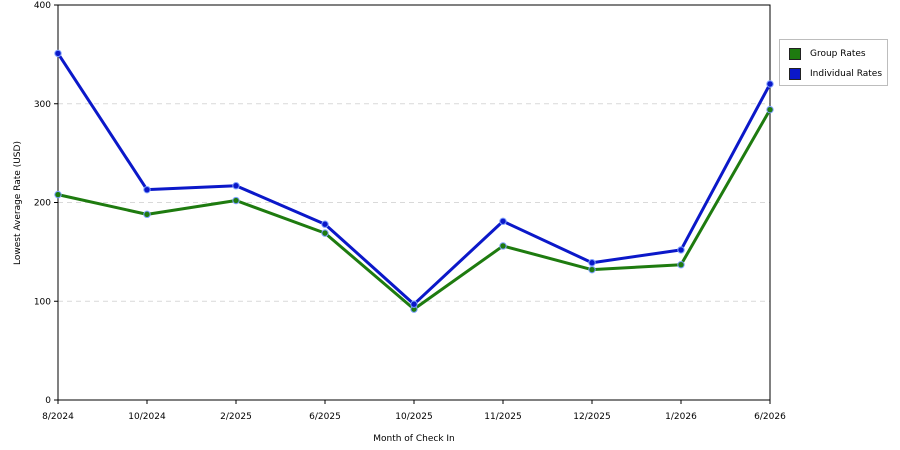 Image resolution: width=900 pixels, height=450 pixels. I want to click on x-tick-label: 8/2024, so click(58, 417).